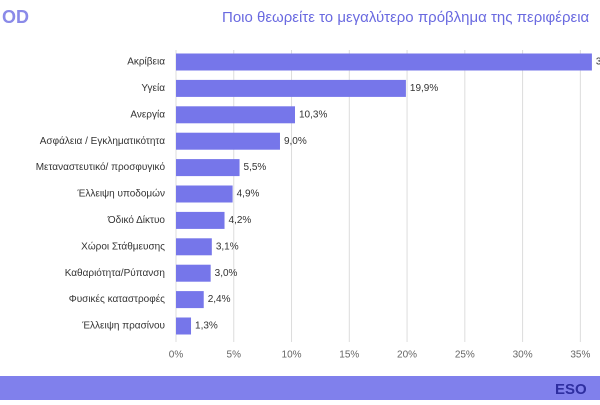 This screenshot has width=600, height=405. I want to click on data-label: 3,1%, so click(227, 246).